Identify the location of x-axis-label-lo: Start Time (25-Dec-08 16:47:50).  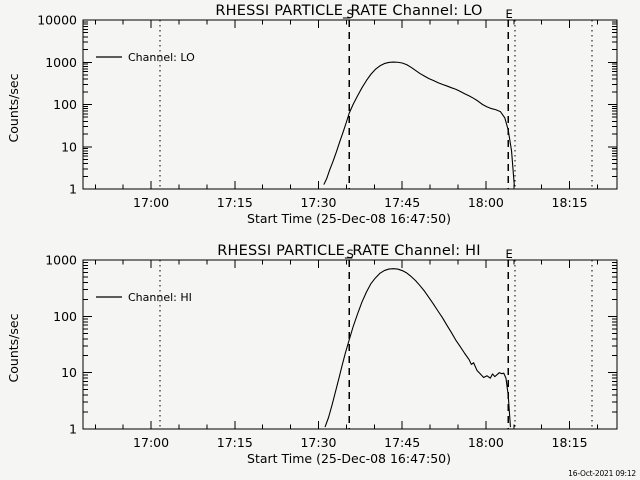
(349, 218).